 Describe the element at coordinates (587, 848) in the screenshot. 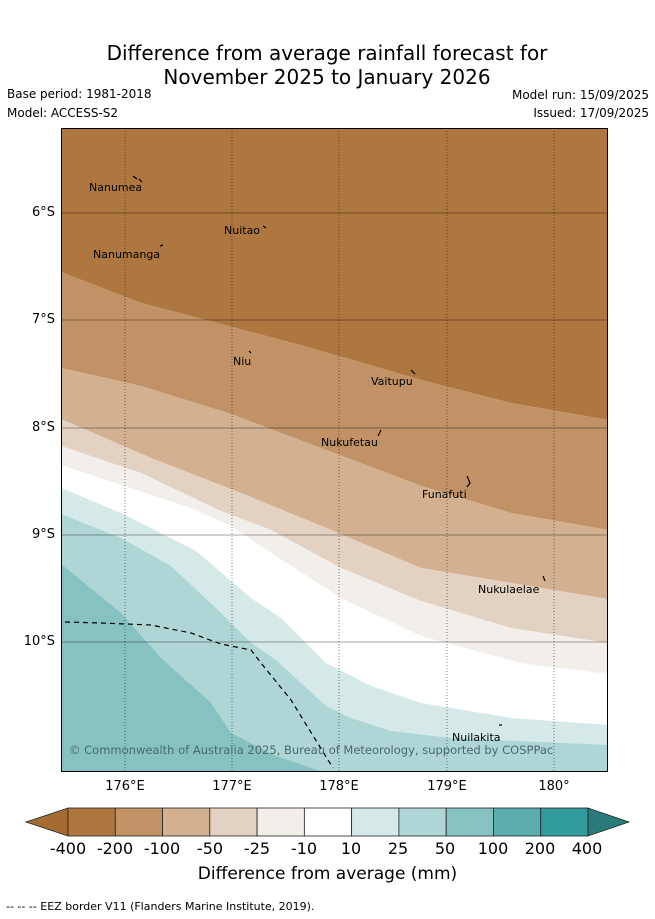

I see `colorbar-tick-400: 400` at that location.